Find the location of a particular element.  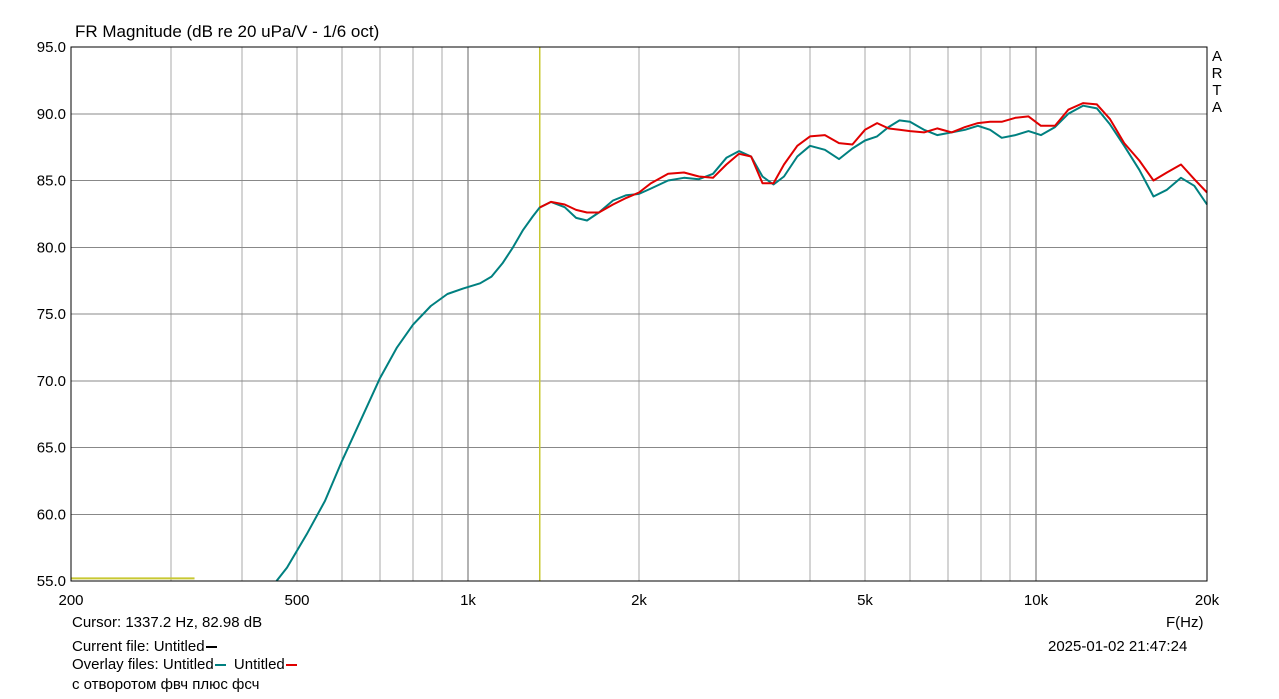

y-tick-label: 60.0 is located at coordinates (51, 514).